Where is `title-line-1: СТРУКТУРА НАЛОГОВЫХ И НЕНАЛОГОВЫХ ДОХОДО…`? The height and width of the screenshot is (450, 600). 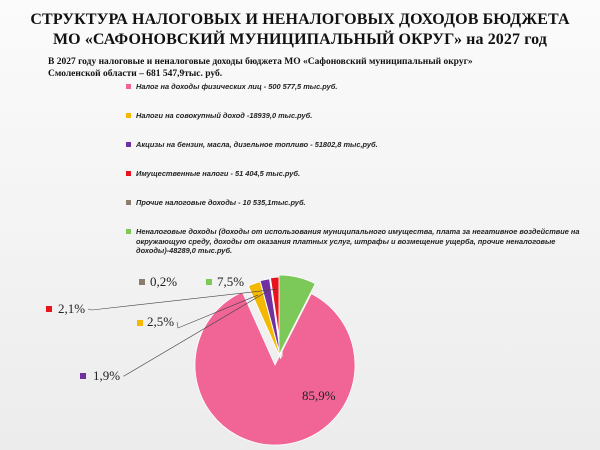 title-line-1: СТРУКТУРА НАЛОГОВЫХ И НЕНАЛОГОВЫХ ДОХОДО… is located at coordinates (300, 19).